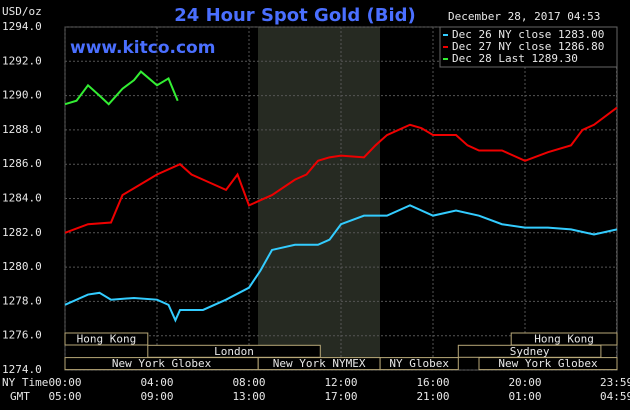  What do you see at coordinates (319, 363) in the screenshot?
I see `session-label: New York NYMEX` at bounding box center [319, 363].